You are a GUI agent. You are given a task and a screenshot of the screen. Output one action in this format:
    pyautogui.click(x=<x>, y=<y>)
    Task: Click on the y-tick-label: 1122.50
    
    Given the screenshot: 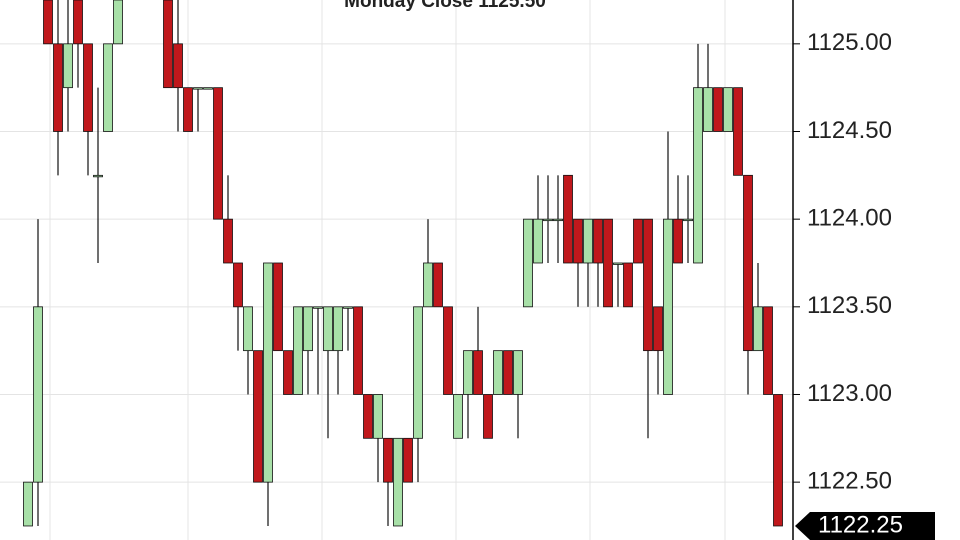 What is the action you would take?
    pyautogui.click(x=849, y=480)
    